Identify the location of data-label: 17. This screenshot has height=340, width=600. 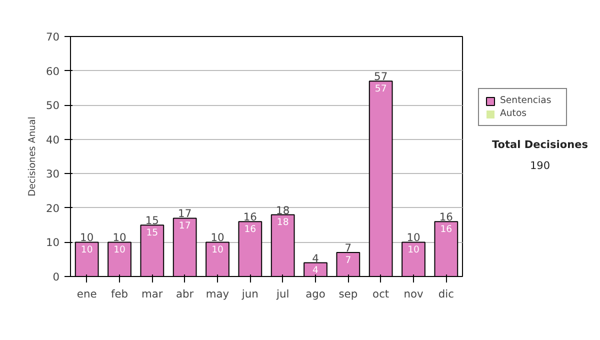
(184, 226).